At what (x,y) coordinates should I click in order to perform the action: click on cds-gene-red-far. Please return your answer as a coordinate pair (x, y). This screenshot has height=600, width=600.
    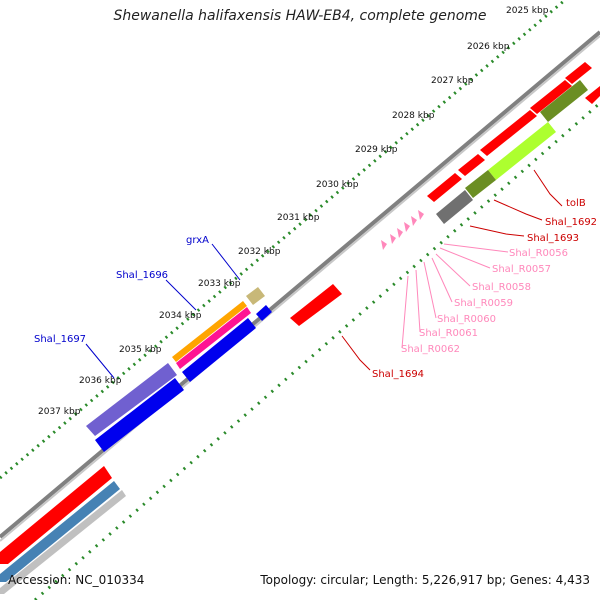
    Looking at the image, I should click on (592, 95).